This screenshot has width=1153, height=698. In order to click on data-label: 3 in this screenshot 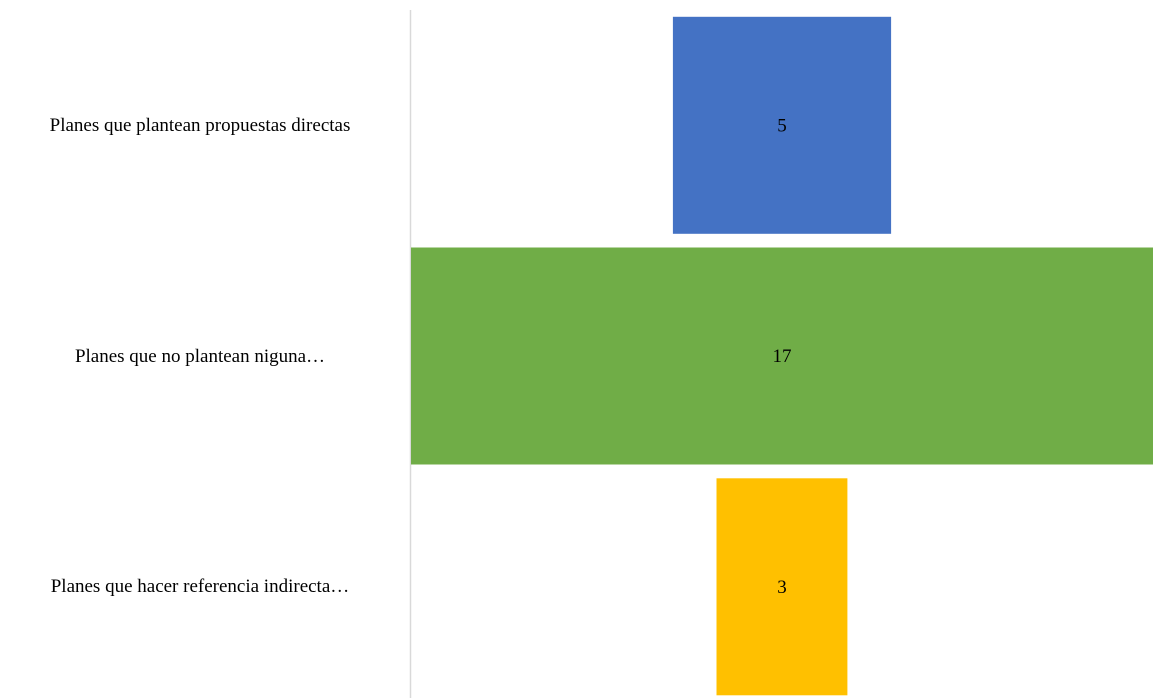, I will do `click(782, 587)`.